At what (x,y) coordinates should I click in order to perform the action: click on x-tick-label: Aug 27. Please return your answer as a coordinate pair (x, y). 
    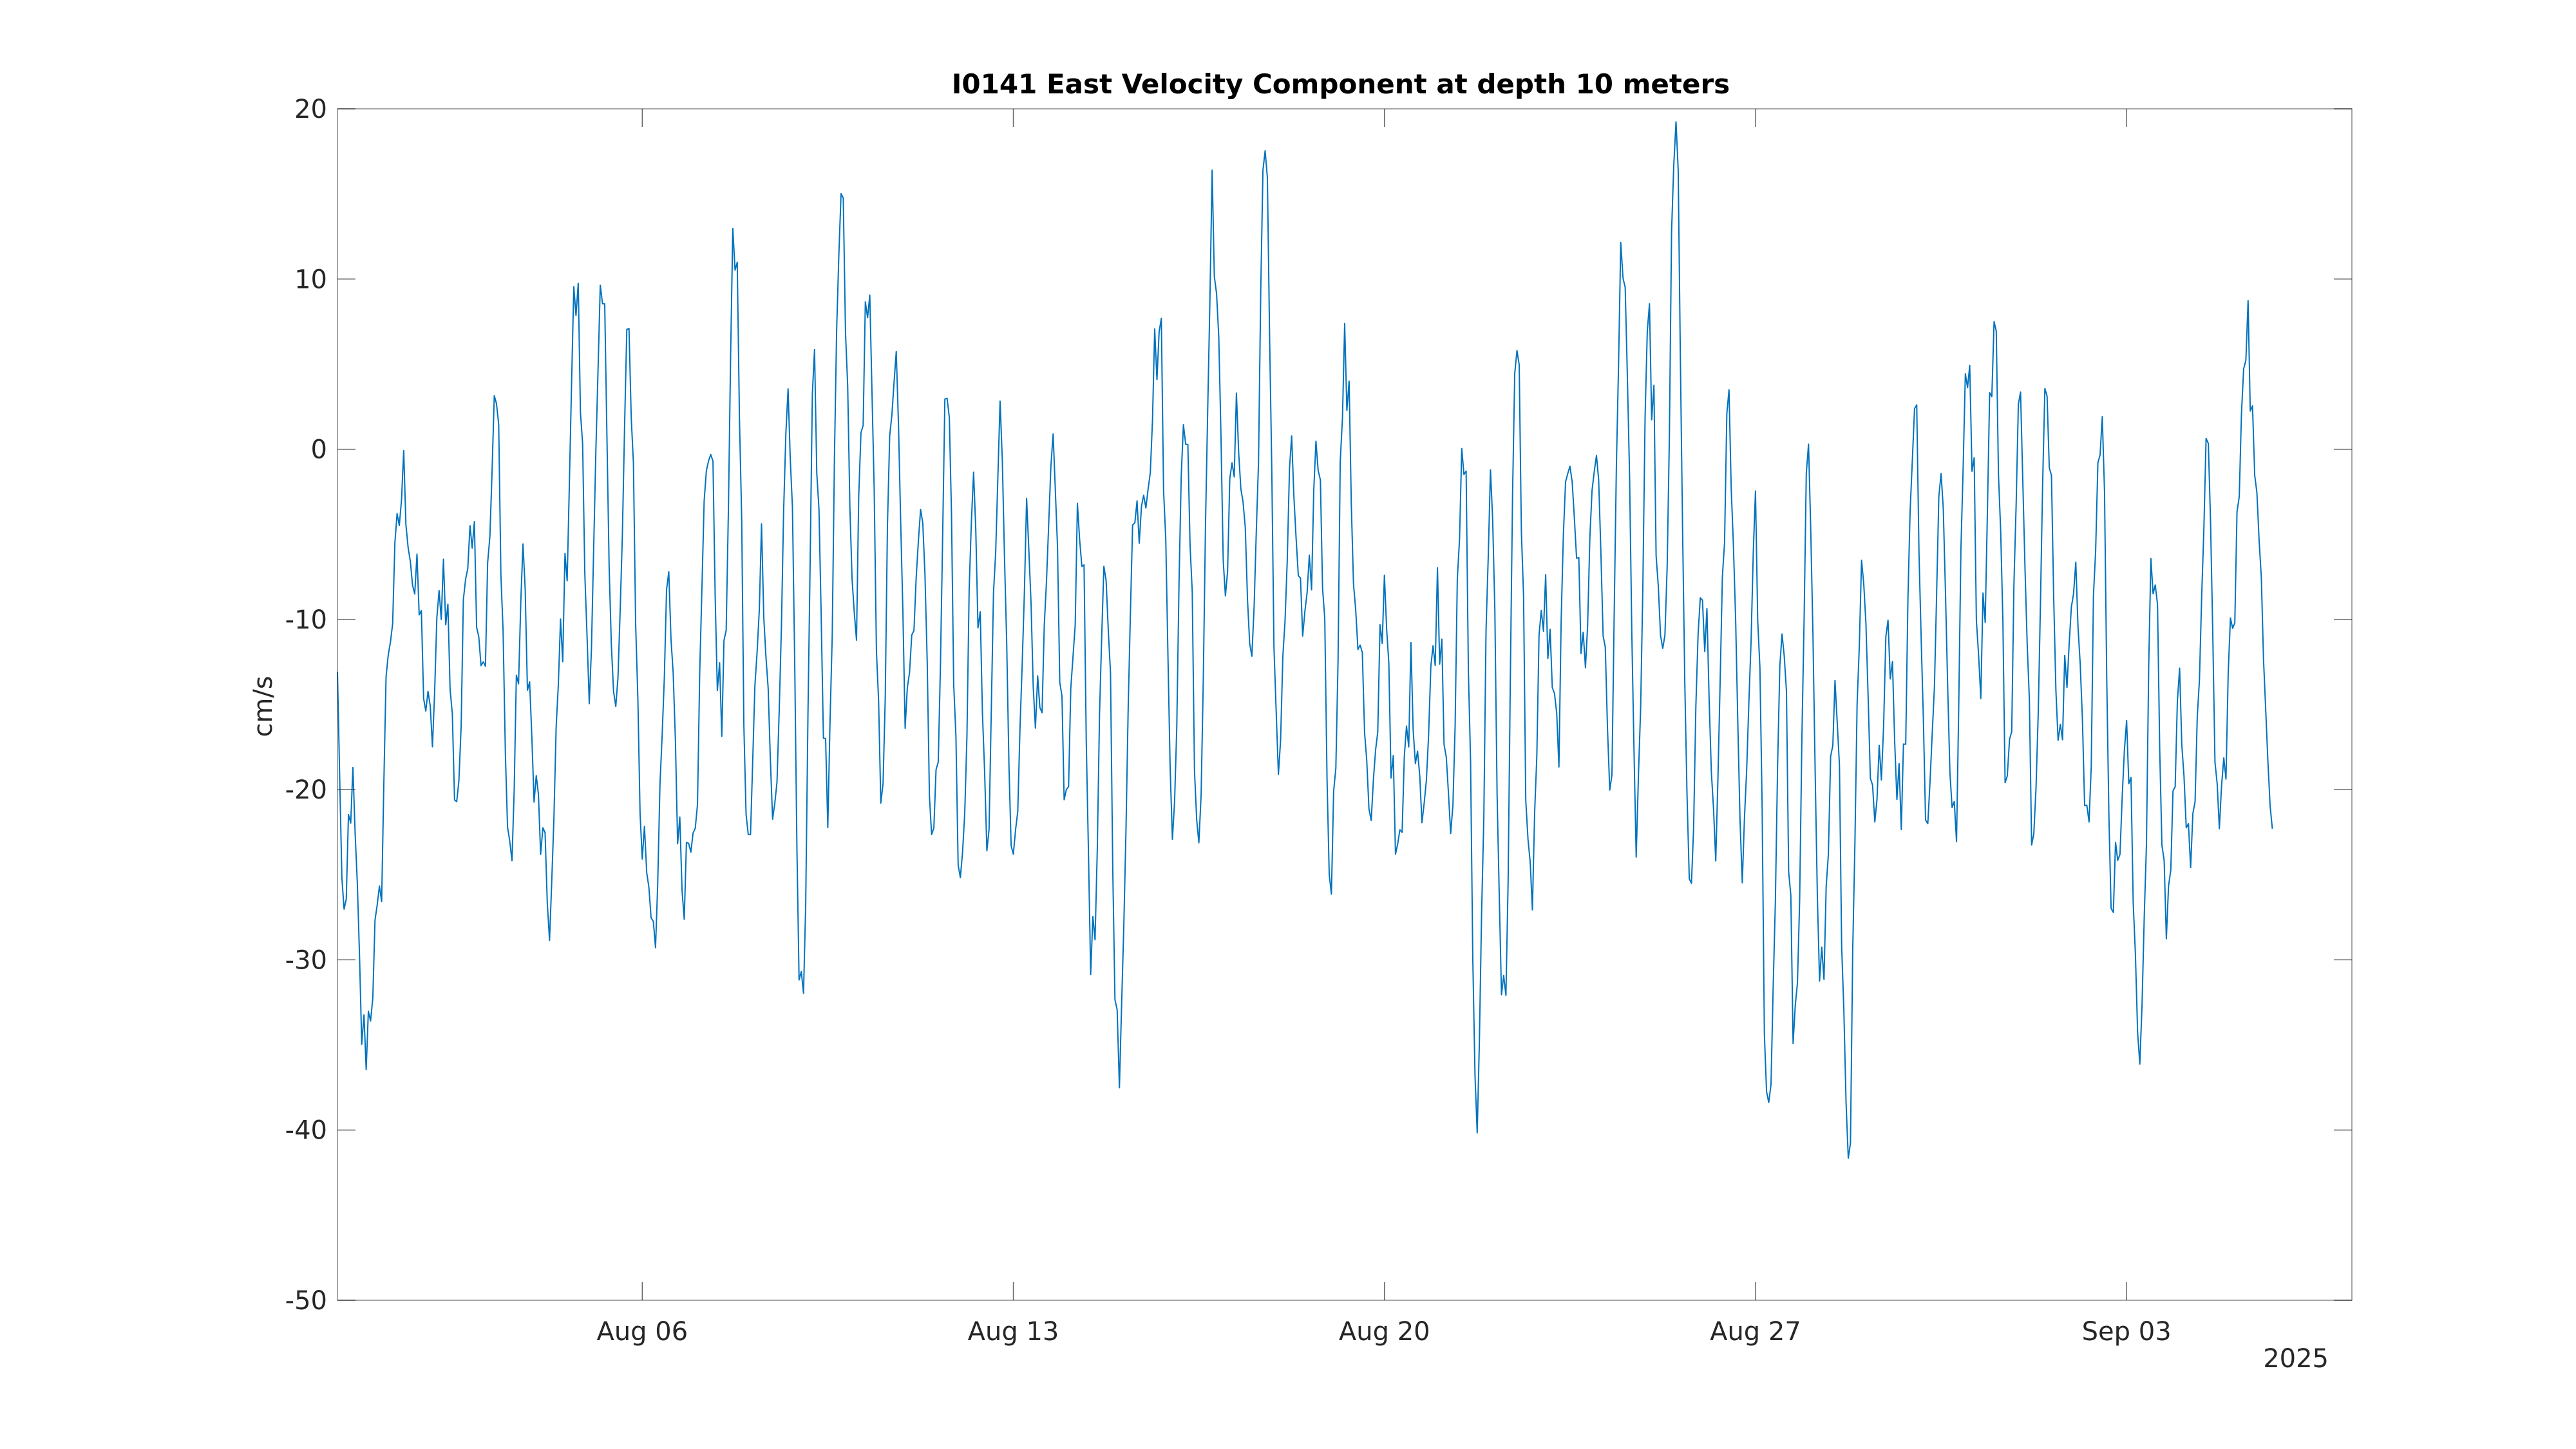
    Looking at the image, I should click on (1756, 1332).